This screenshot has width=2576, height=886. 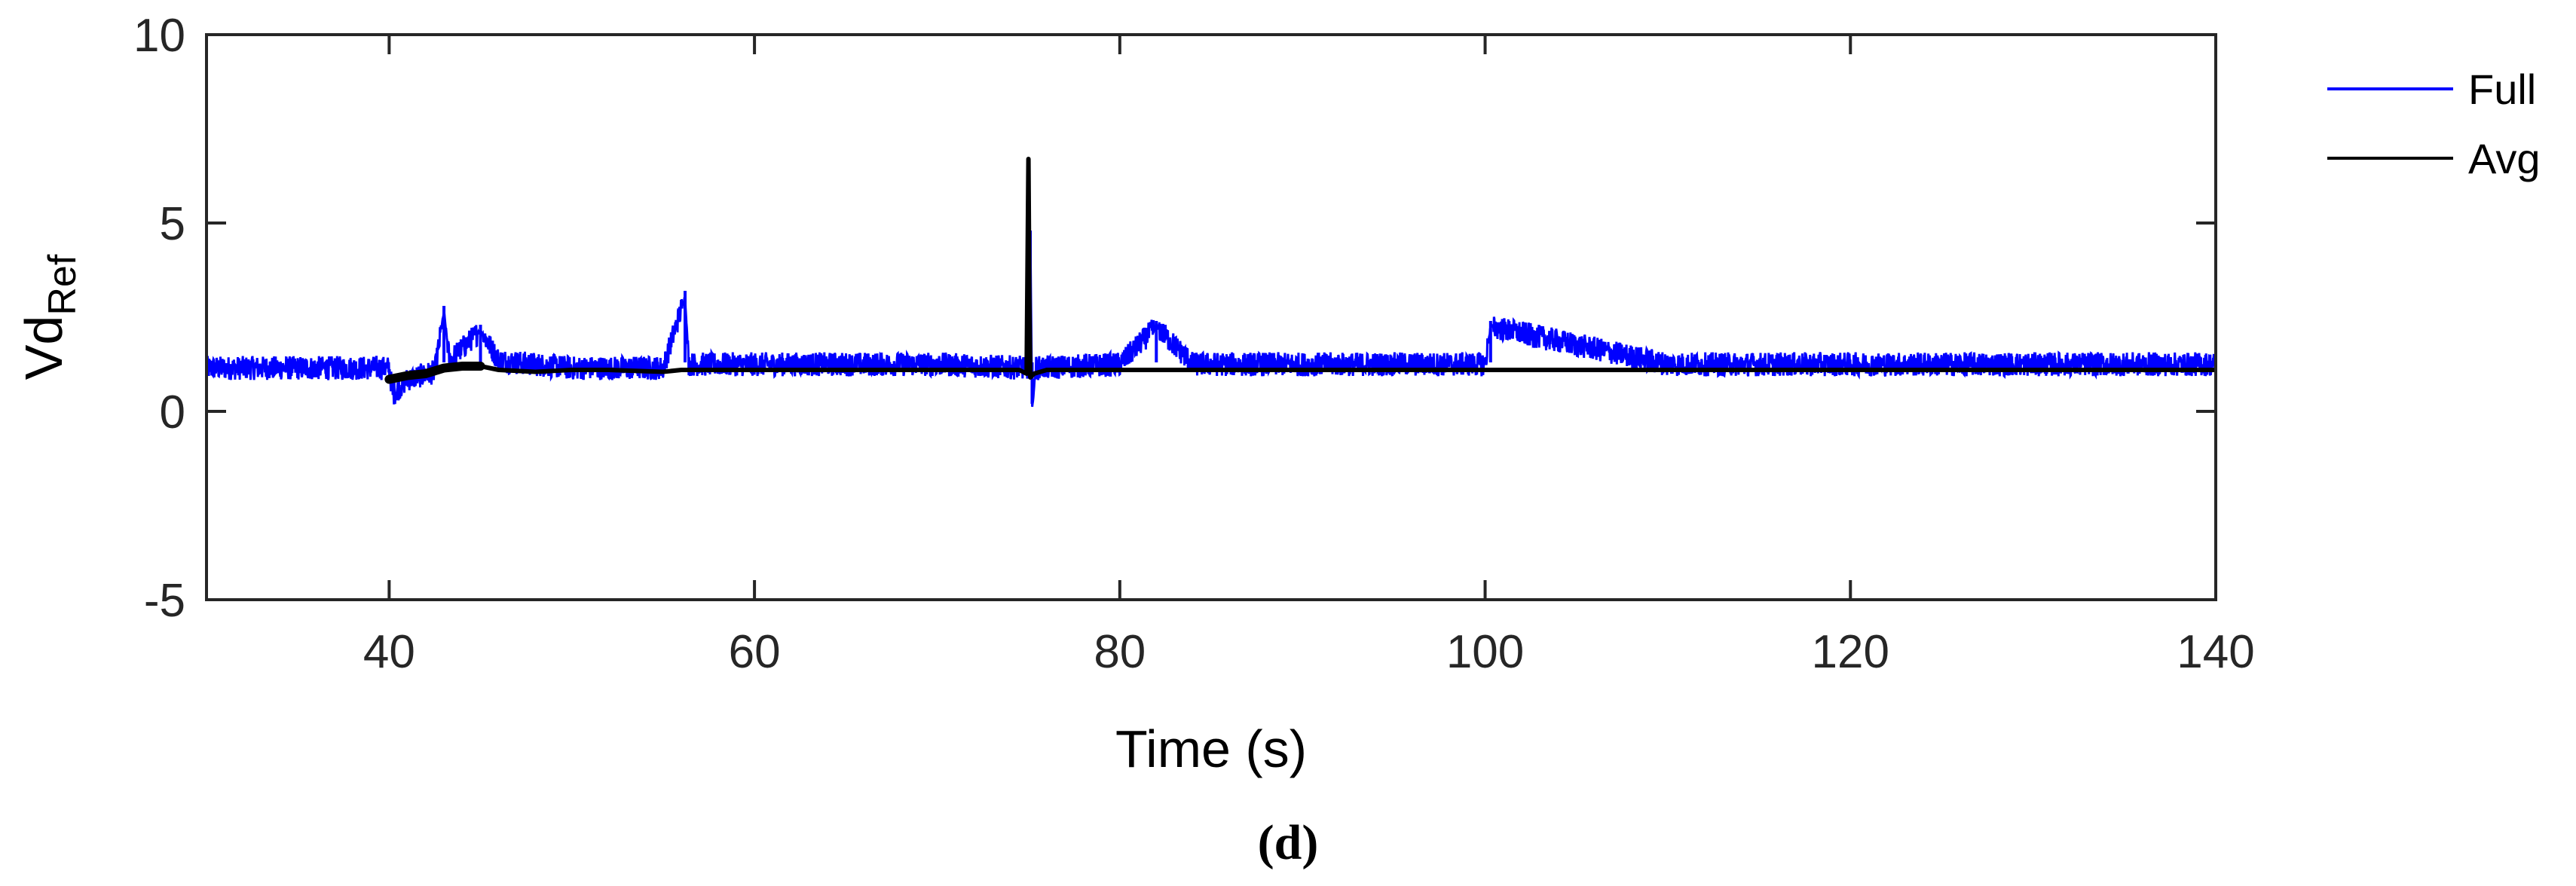 I want to click on x-tick-label: 100, so click(x=1485, y=652).